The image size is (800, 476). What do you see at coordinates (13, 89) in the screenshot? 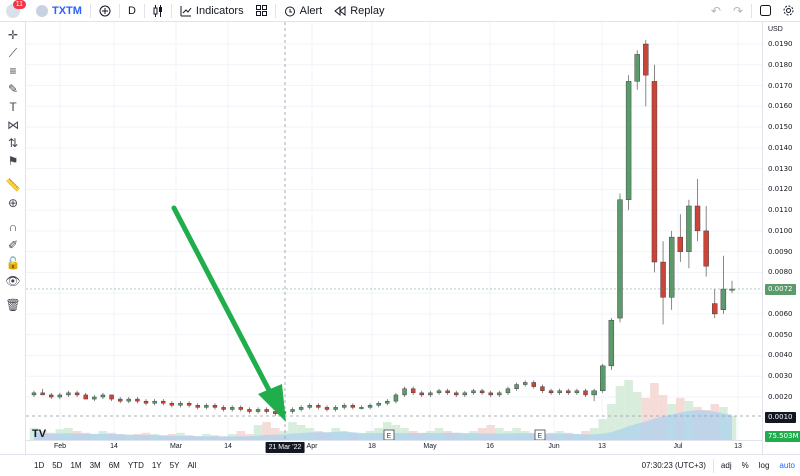
I see `brush-icon: ✎` at bounding box center [13, 89].